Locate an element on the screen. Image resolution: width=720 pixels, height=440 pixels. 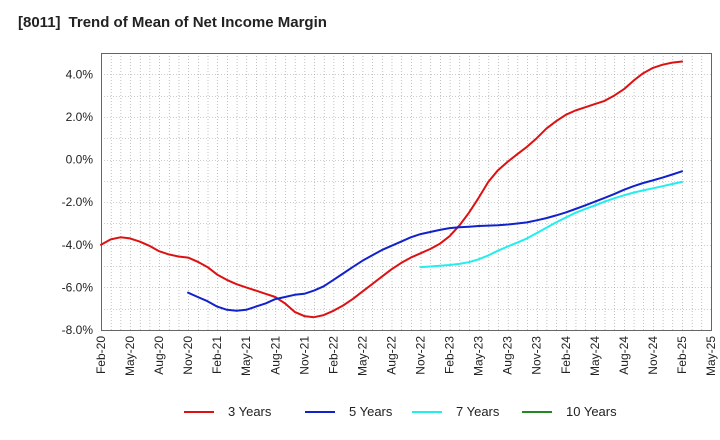
x-tick-label: May-21 is located at coordinates (246, 356).